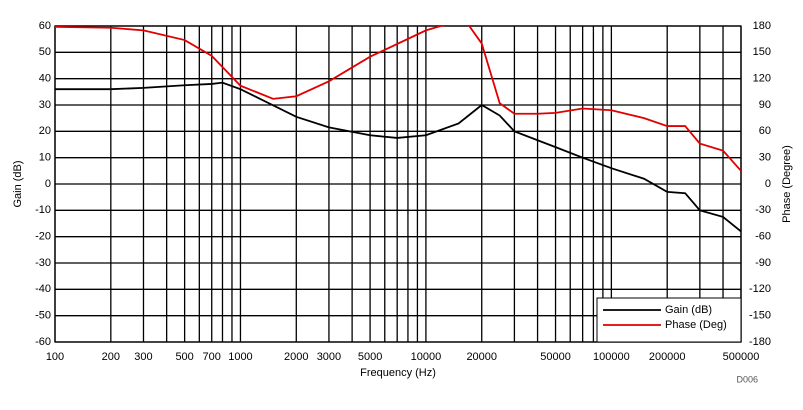  I want to click on x-tick-label: 200000, so click(667, 357).